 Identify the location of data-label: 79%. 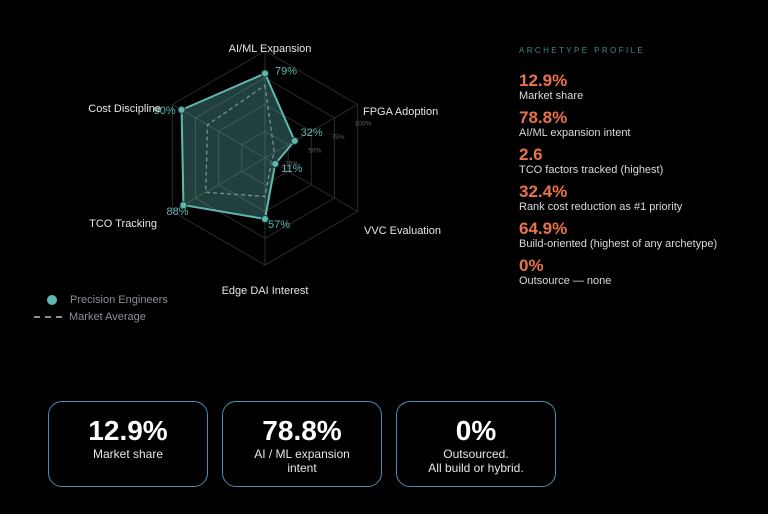
(286, 71).